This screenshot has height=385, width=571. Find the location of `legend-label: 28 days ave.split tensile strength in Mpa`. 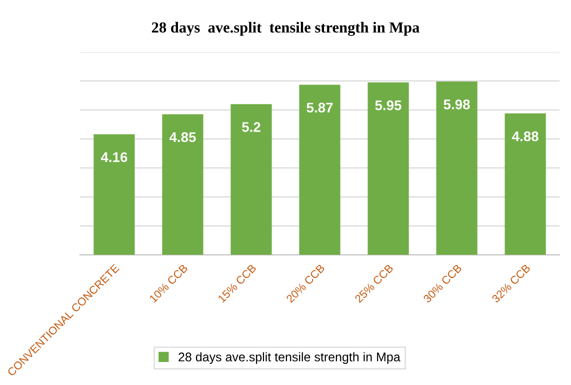

legend-label: 28 days ave.split tensile strength in Mpa is located at coordinates (289, 358).